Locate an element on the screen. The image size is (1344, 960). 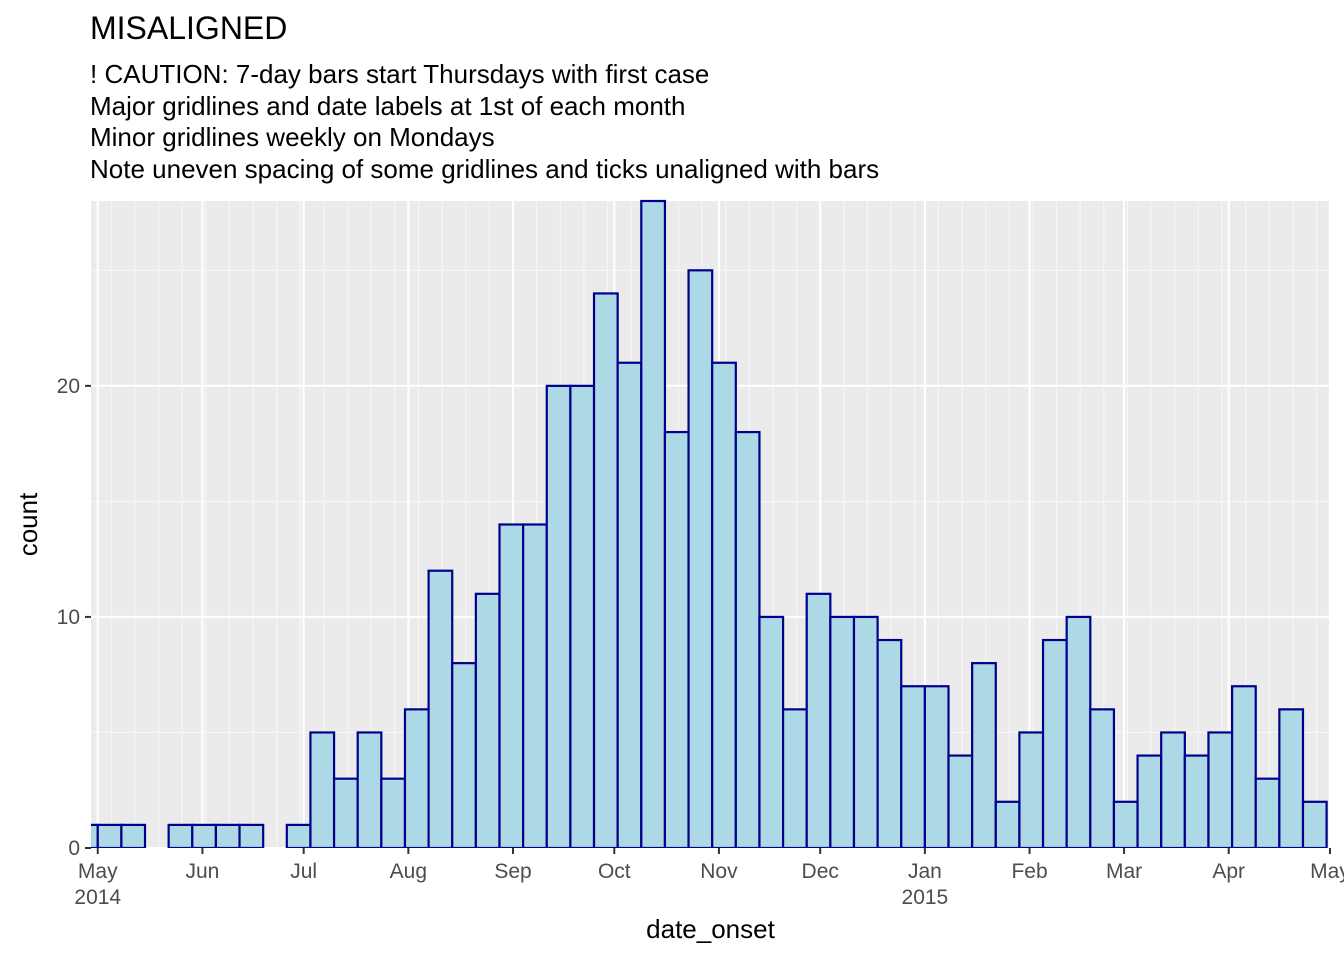
x-tick-label: Oct is located at coordinates (614, 871).